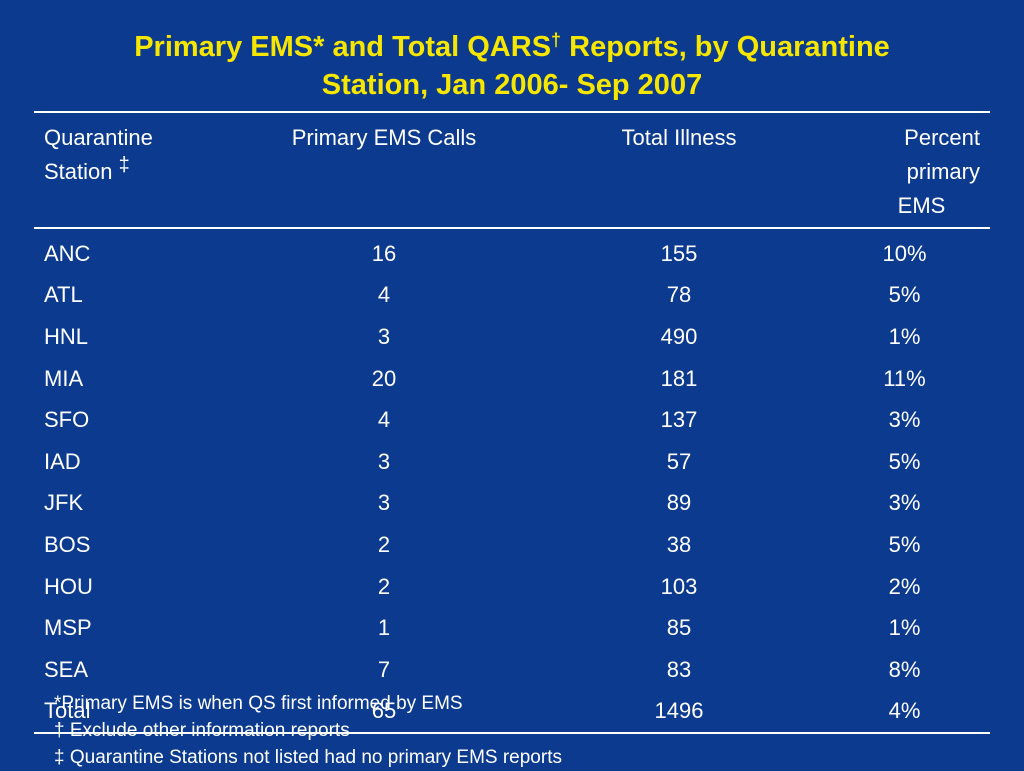  Describe the element at coordinates (904, 378) in the screenshot. I see `cell-percent-ems: 11%` at that location.